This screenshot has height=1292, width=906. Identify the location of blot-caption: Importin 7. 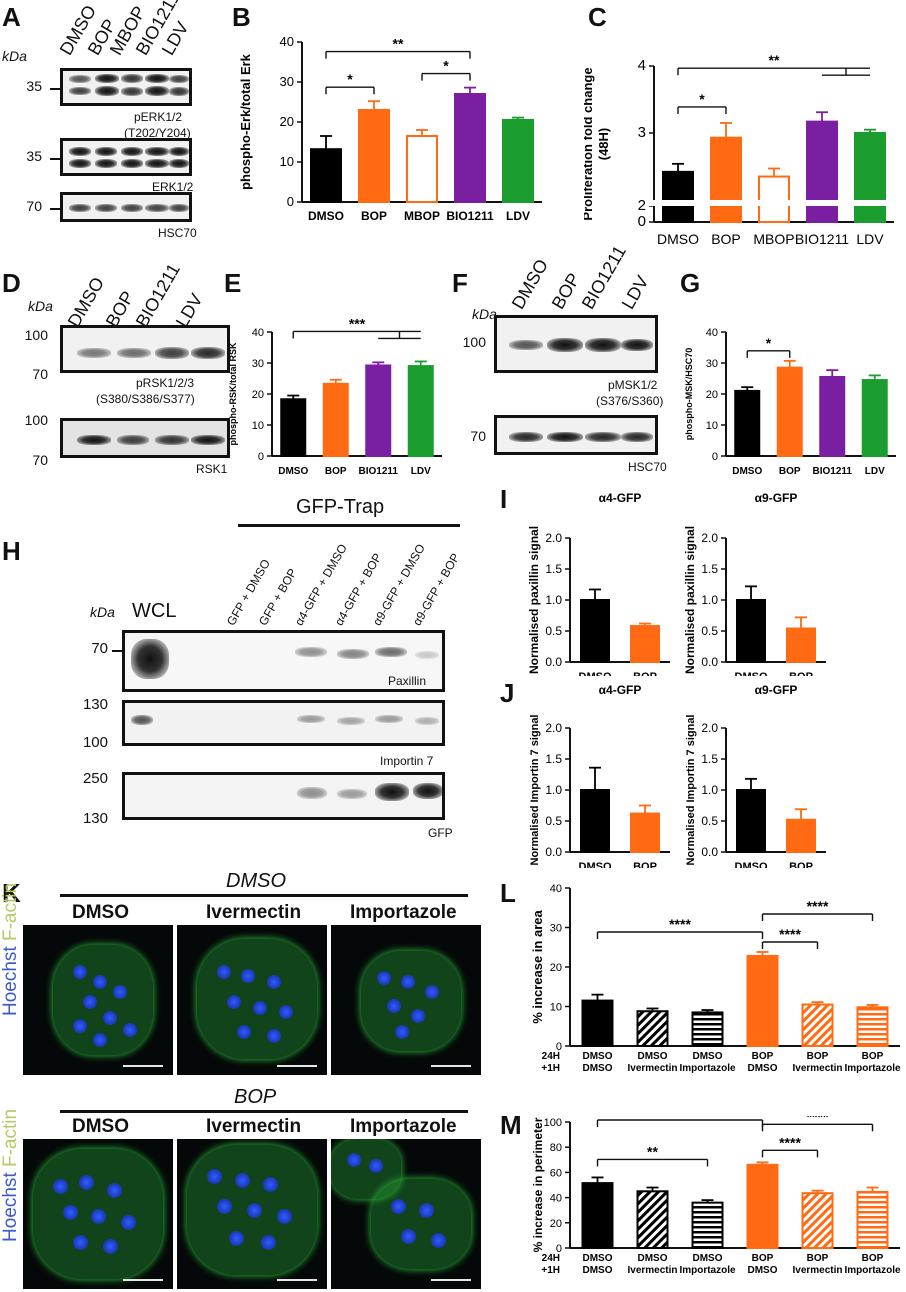
(407, 761).